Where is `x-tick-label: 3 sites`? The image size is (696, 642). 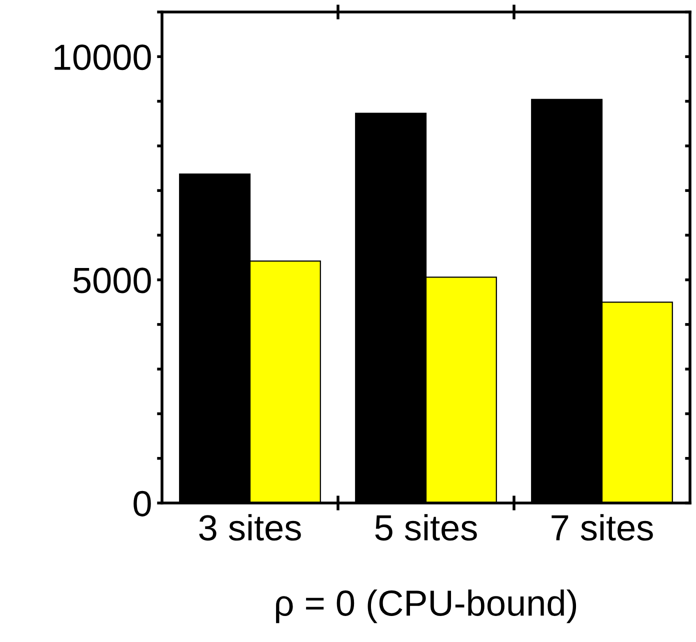
x-tick-label: 3 sites is located at coordinates (250, 527).